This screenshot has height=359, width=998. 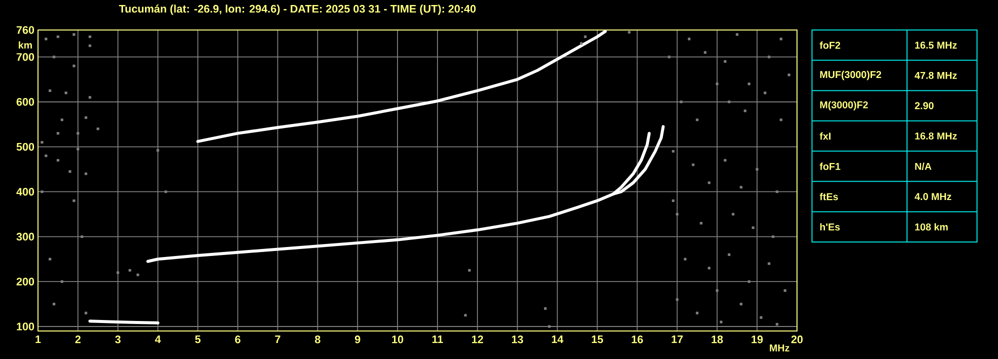 I want to click on x-tick-label: 13, so click(x=518, y=340).